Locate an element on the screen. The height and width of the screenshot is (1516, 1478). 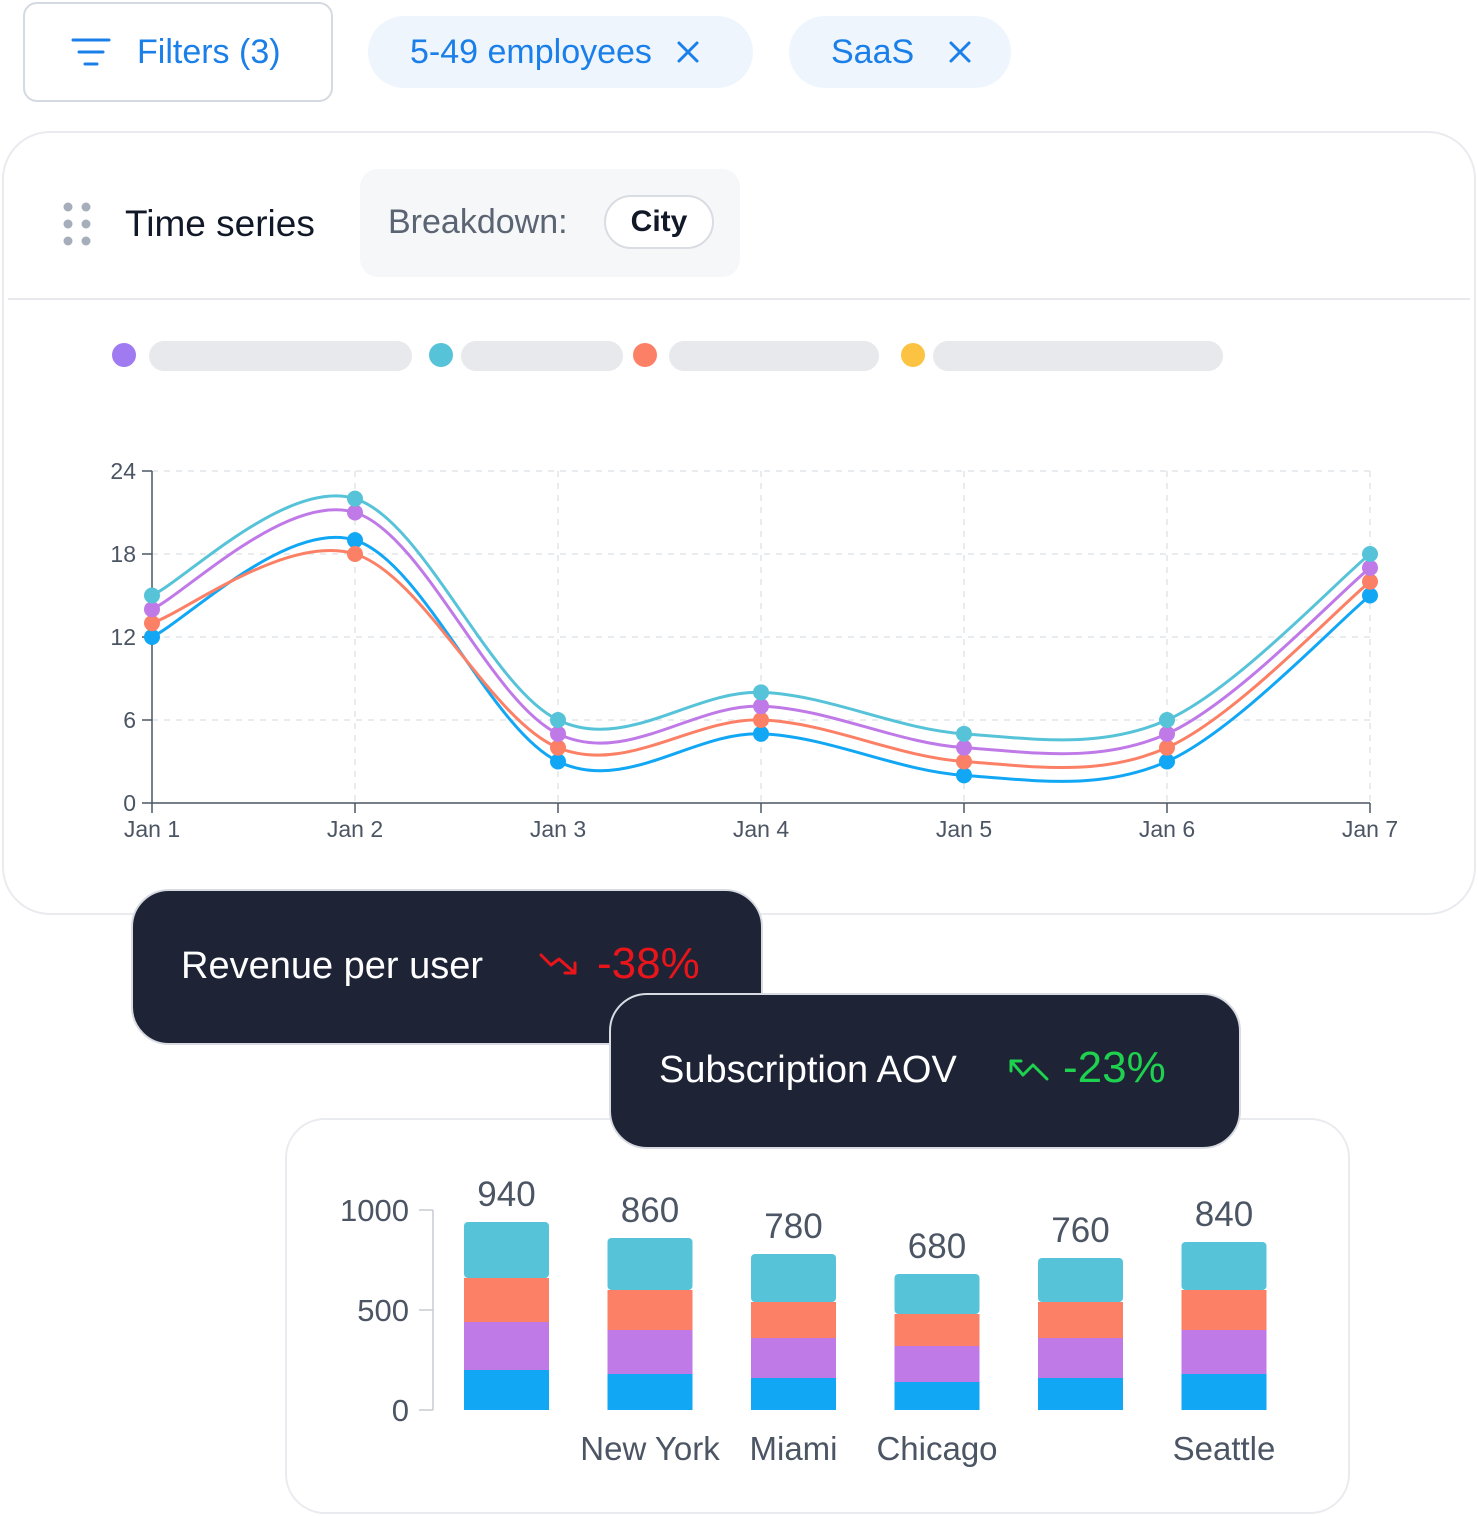
y-tick-label: 6 is located at coordinates (129, 720).